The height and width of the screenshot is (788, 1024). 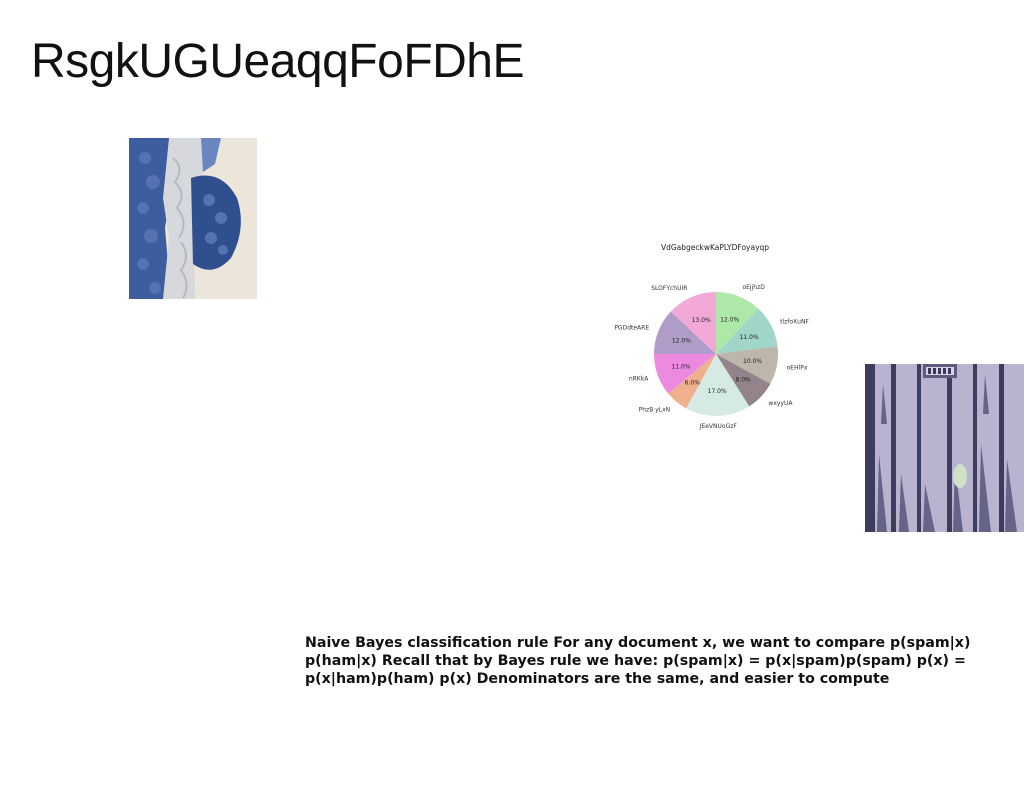 I want to click on pie-category-label: PGDdteARE, so click(x=631, y=328).